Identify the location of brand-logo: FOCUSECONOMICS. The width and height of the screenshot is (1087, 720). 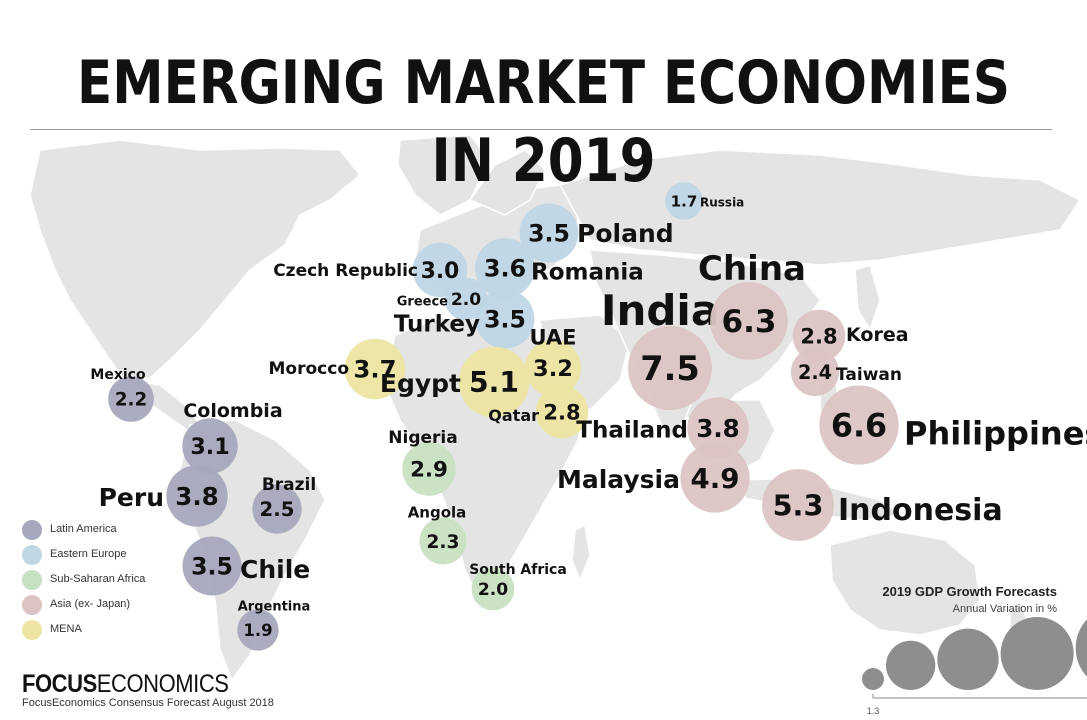
(125, 684).